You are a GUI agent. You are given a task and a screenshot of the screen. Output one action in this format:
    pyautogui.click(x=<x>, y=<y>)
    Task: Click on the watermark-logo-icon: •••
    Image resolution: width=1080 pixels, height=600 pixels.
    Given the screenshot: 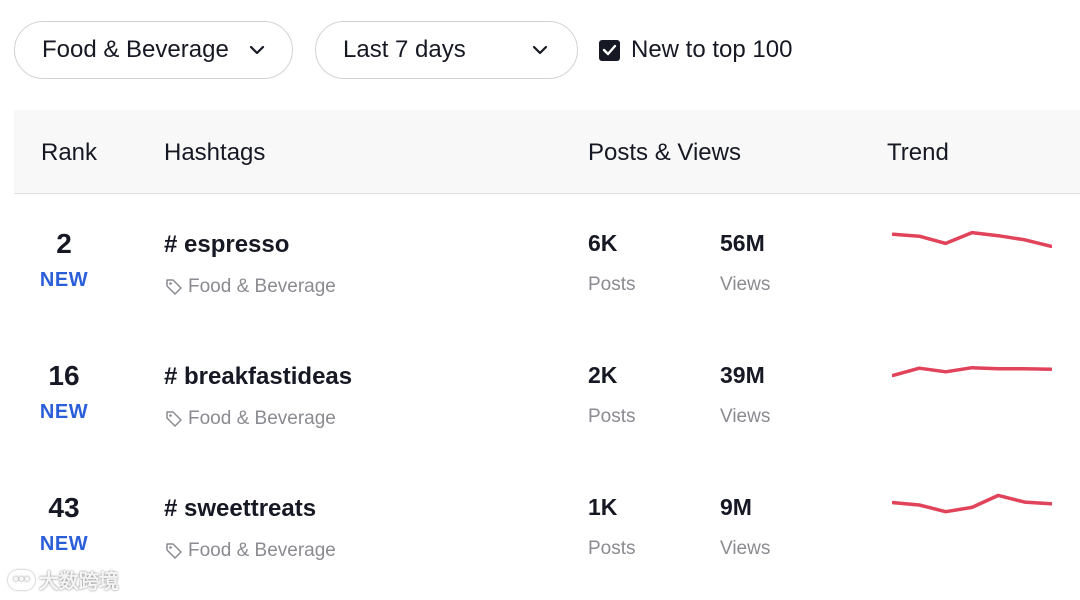 What is the action you would take?
    pyautogui.click(x=21, y=579)
    